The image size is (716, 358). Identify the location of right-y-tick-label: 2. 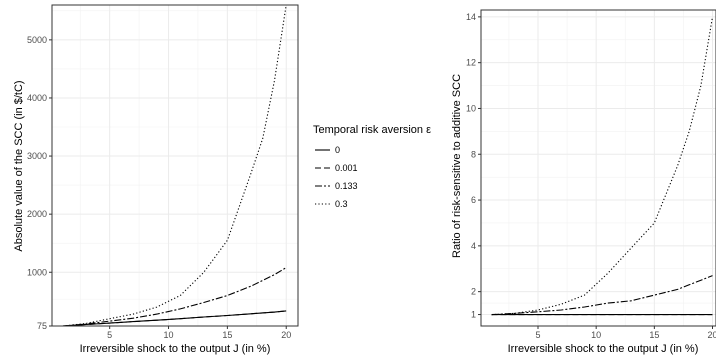
(473, 292).